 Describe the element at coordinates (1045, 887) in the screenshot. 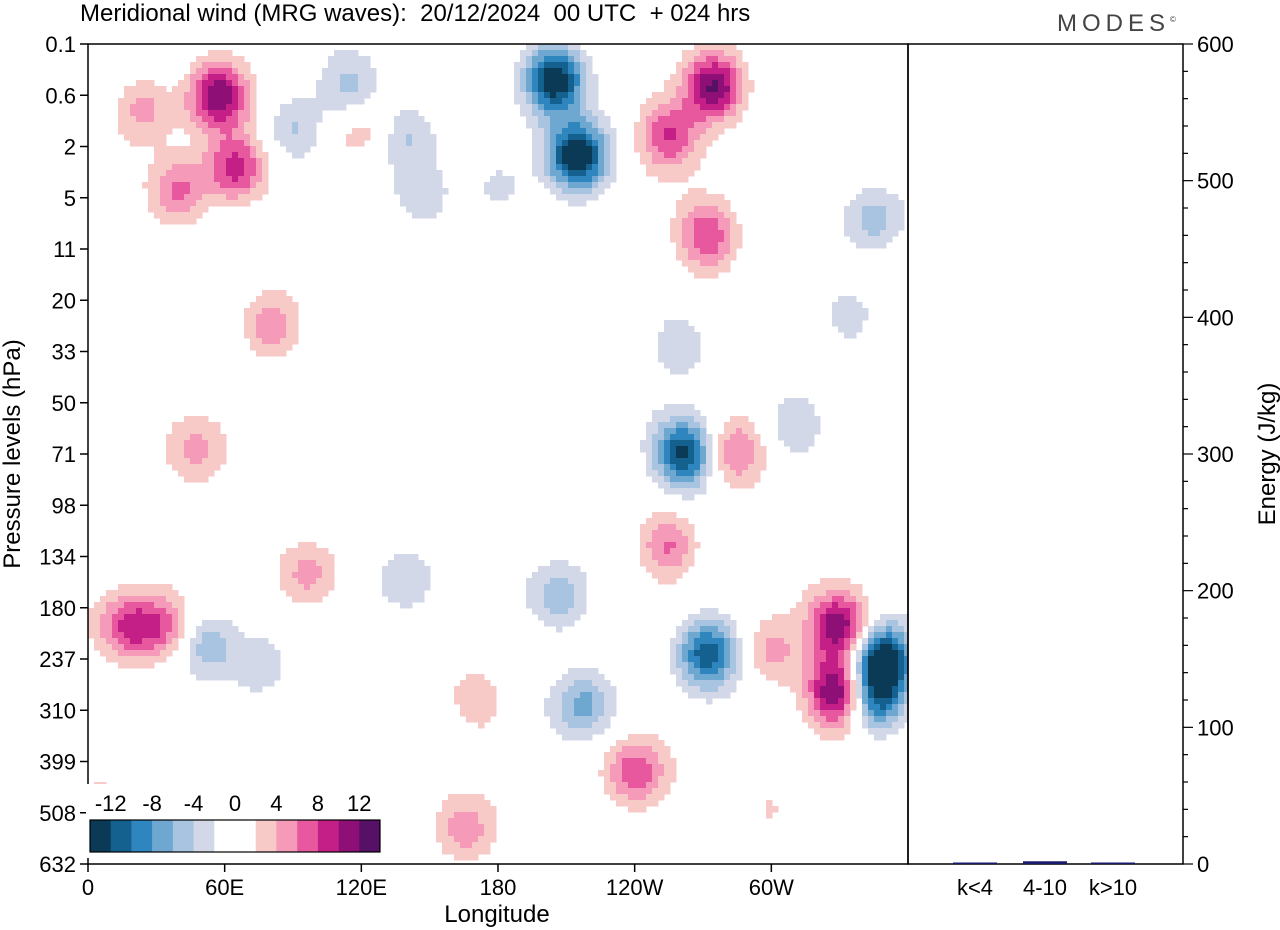

I see `energy-category-label: 4-10` at that location.